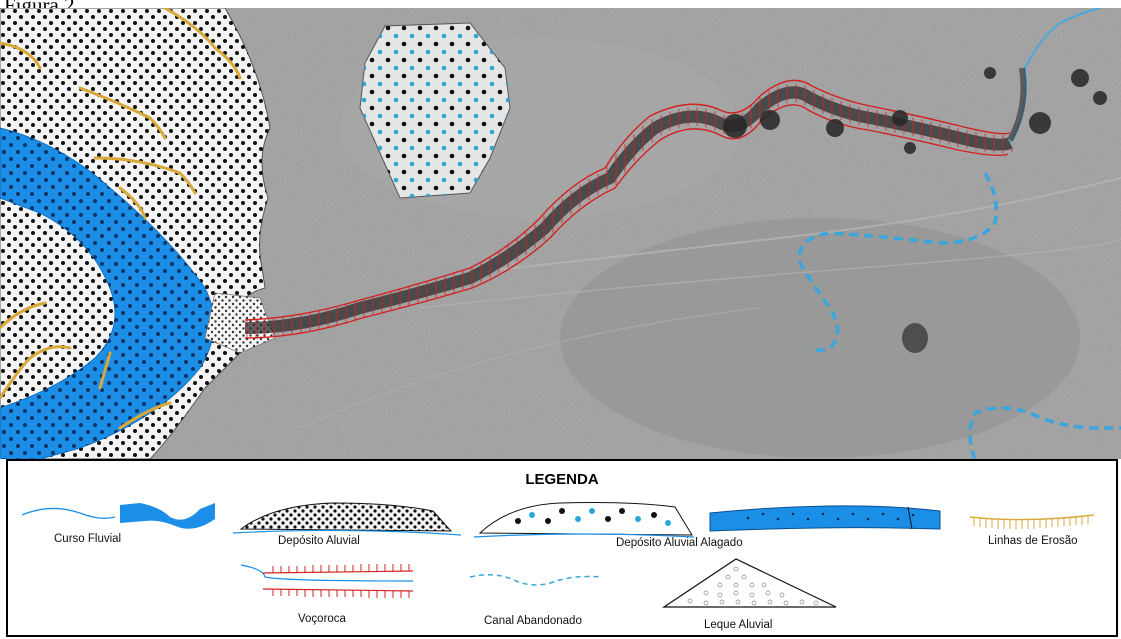  I want to click on abandoned-channels, so click(959, 315).